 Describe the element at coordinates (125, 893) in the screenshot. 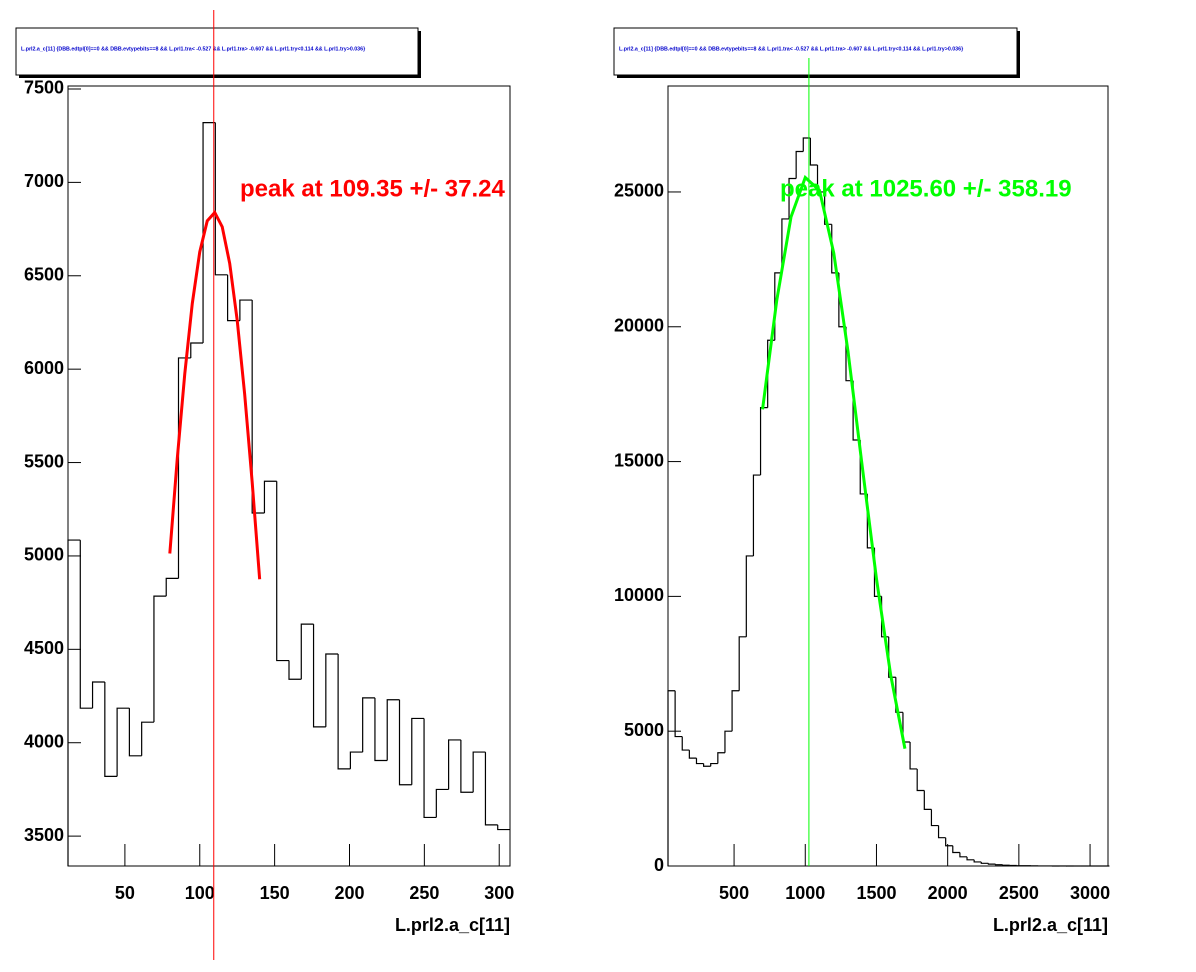

I see `x-tick-label: 50` at that location.